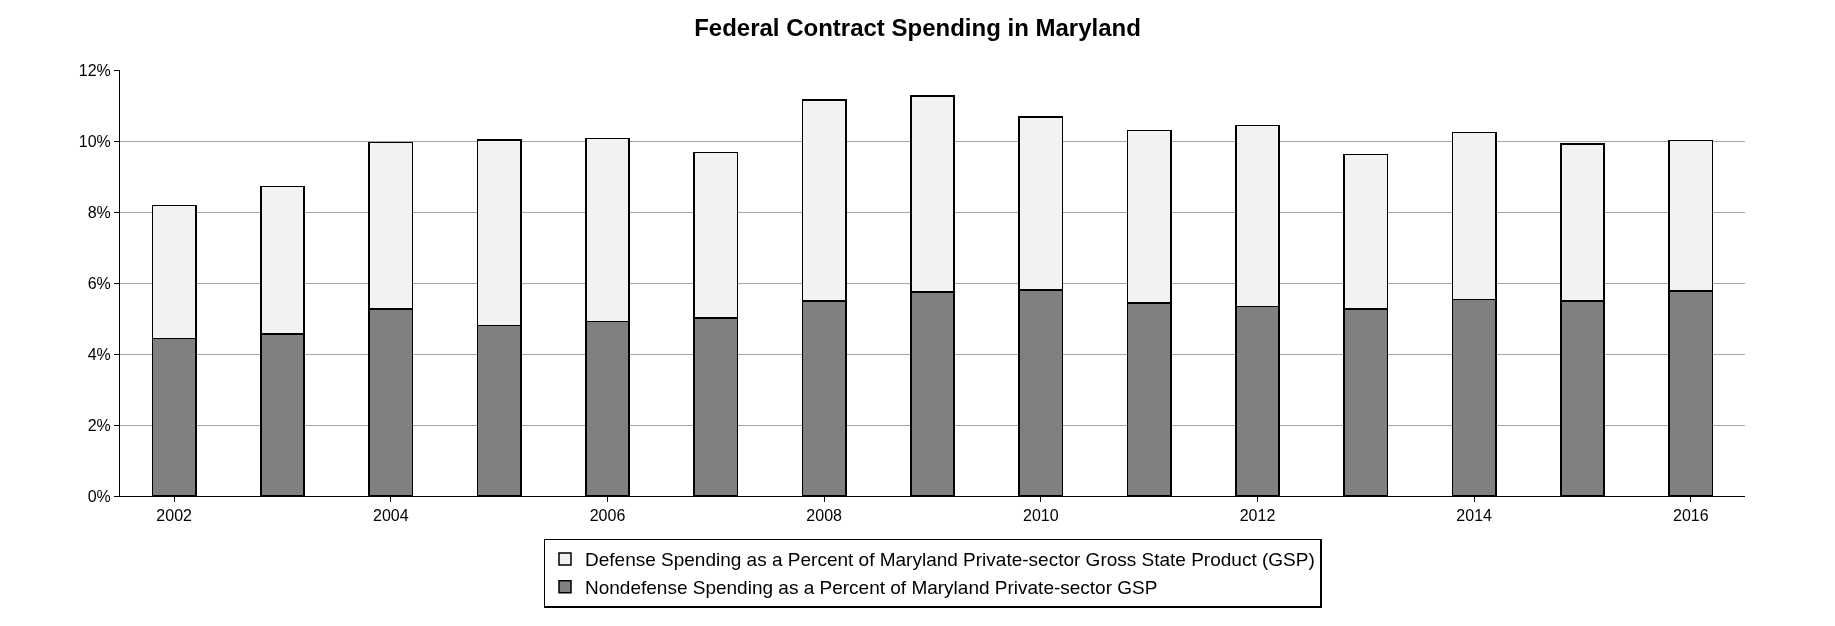 The height and width of the screenshot is (626, 1835). I want to click on chart-title: Federal Contract Spending in Maryland, so click(917, 27).